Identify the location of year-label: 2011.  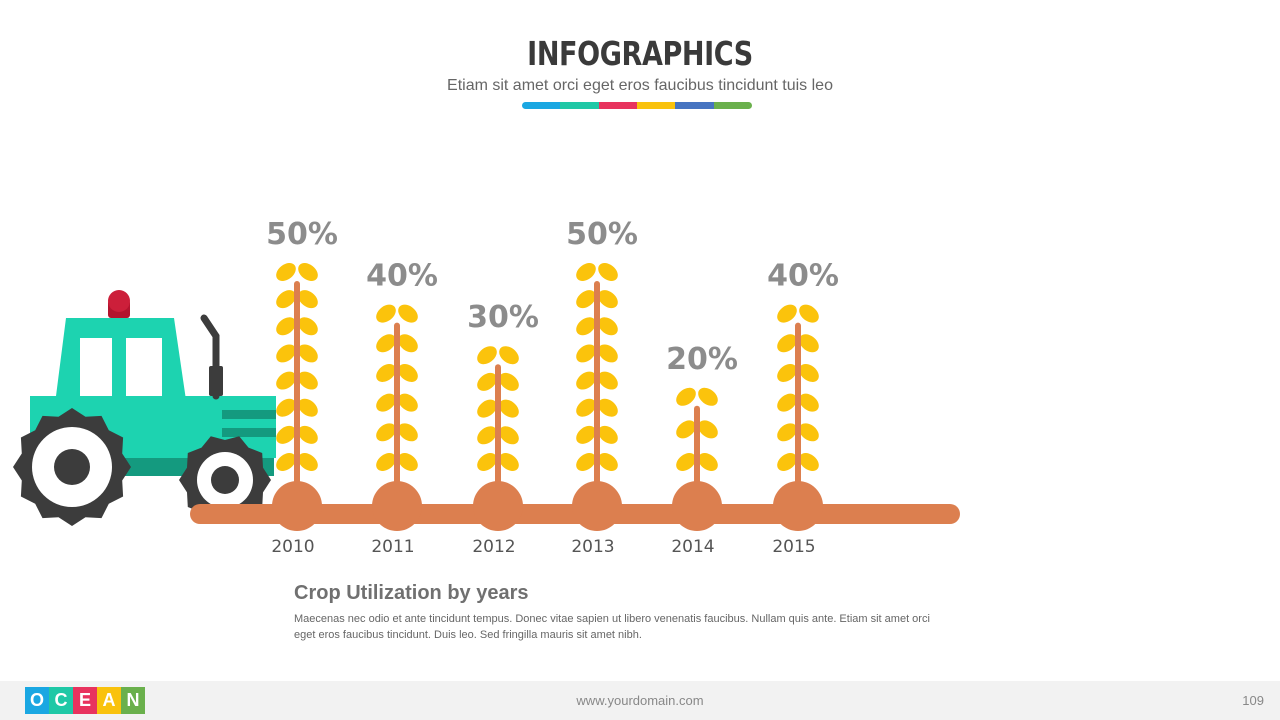
(392, 547).